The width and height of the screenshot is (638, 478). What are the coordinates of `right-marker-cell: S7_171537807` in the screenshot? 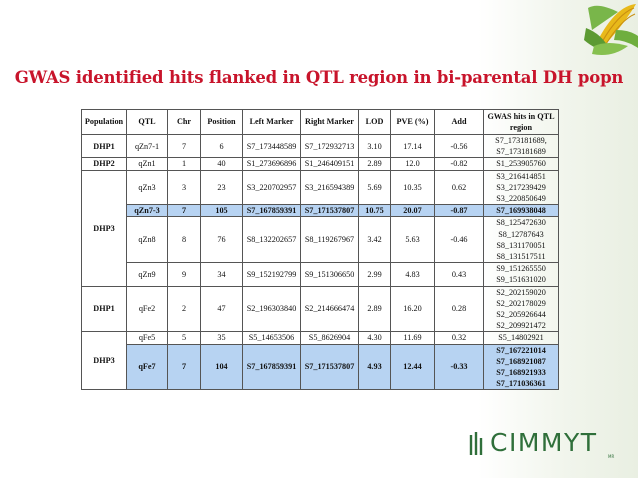 It's located at (329, 211).